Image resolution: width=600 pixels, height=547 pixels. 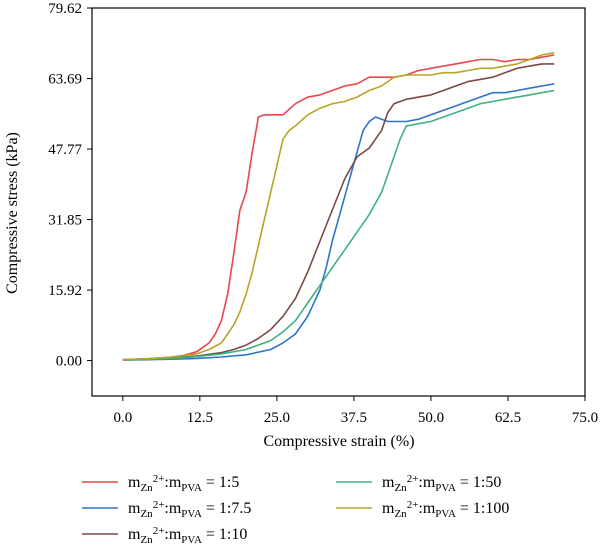 What do you see at coordinates (65, 221) in the screenshot?
I see `y-tick-label: 31.85` at bounding box center [65, 221].